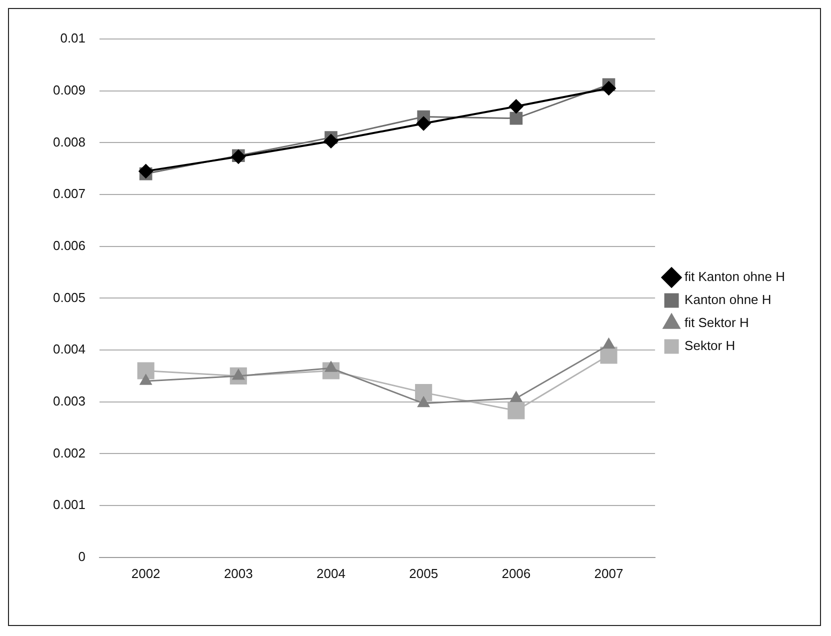 This screenshot has height=636, width=831. What do you see at coordinates (735, 276) in the screenshot?
I see `legend-label: fit Kanton ohne H` at bounding box center [735, 276].